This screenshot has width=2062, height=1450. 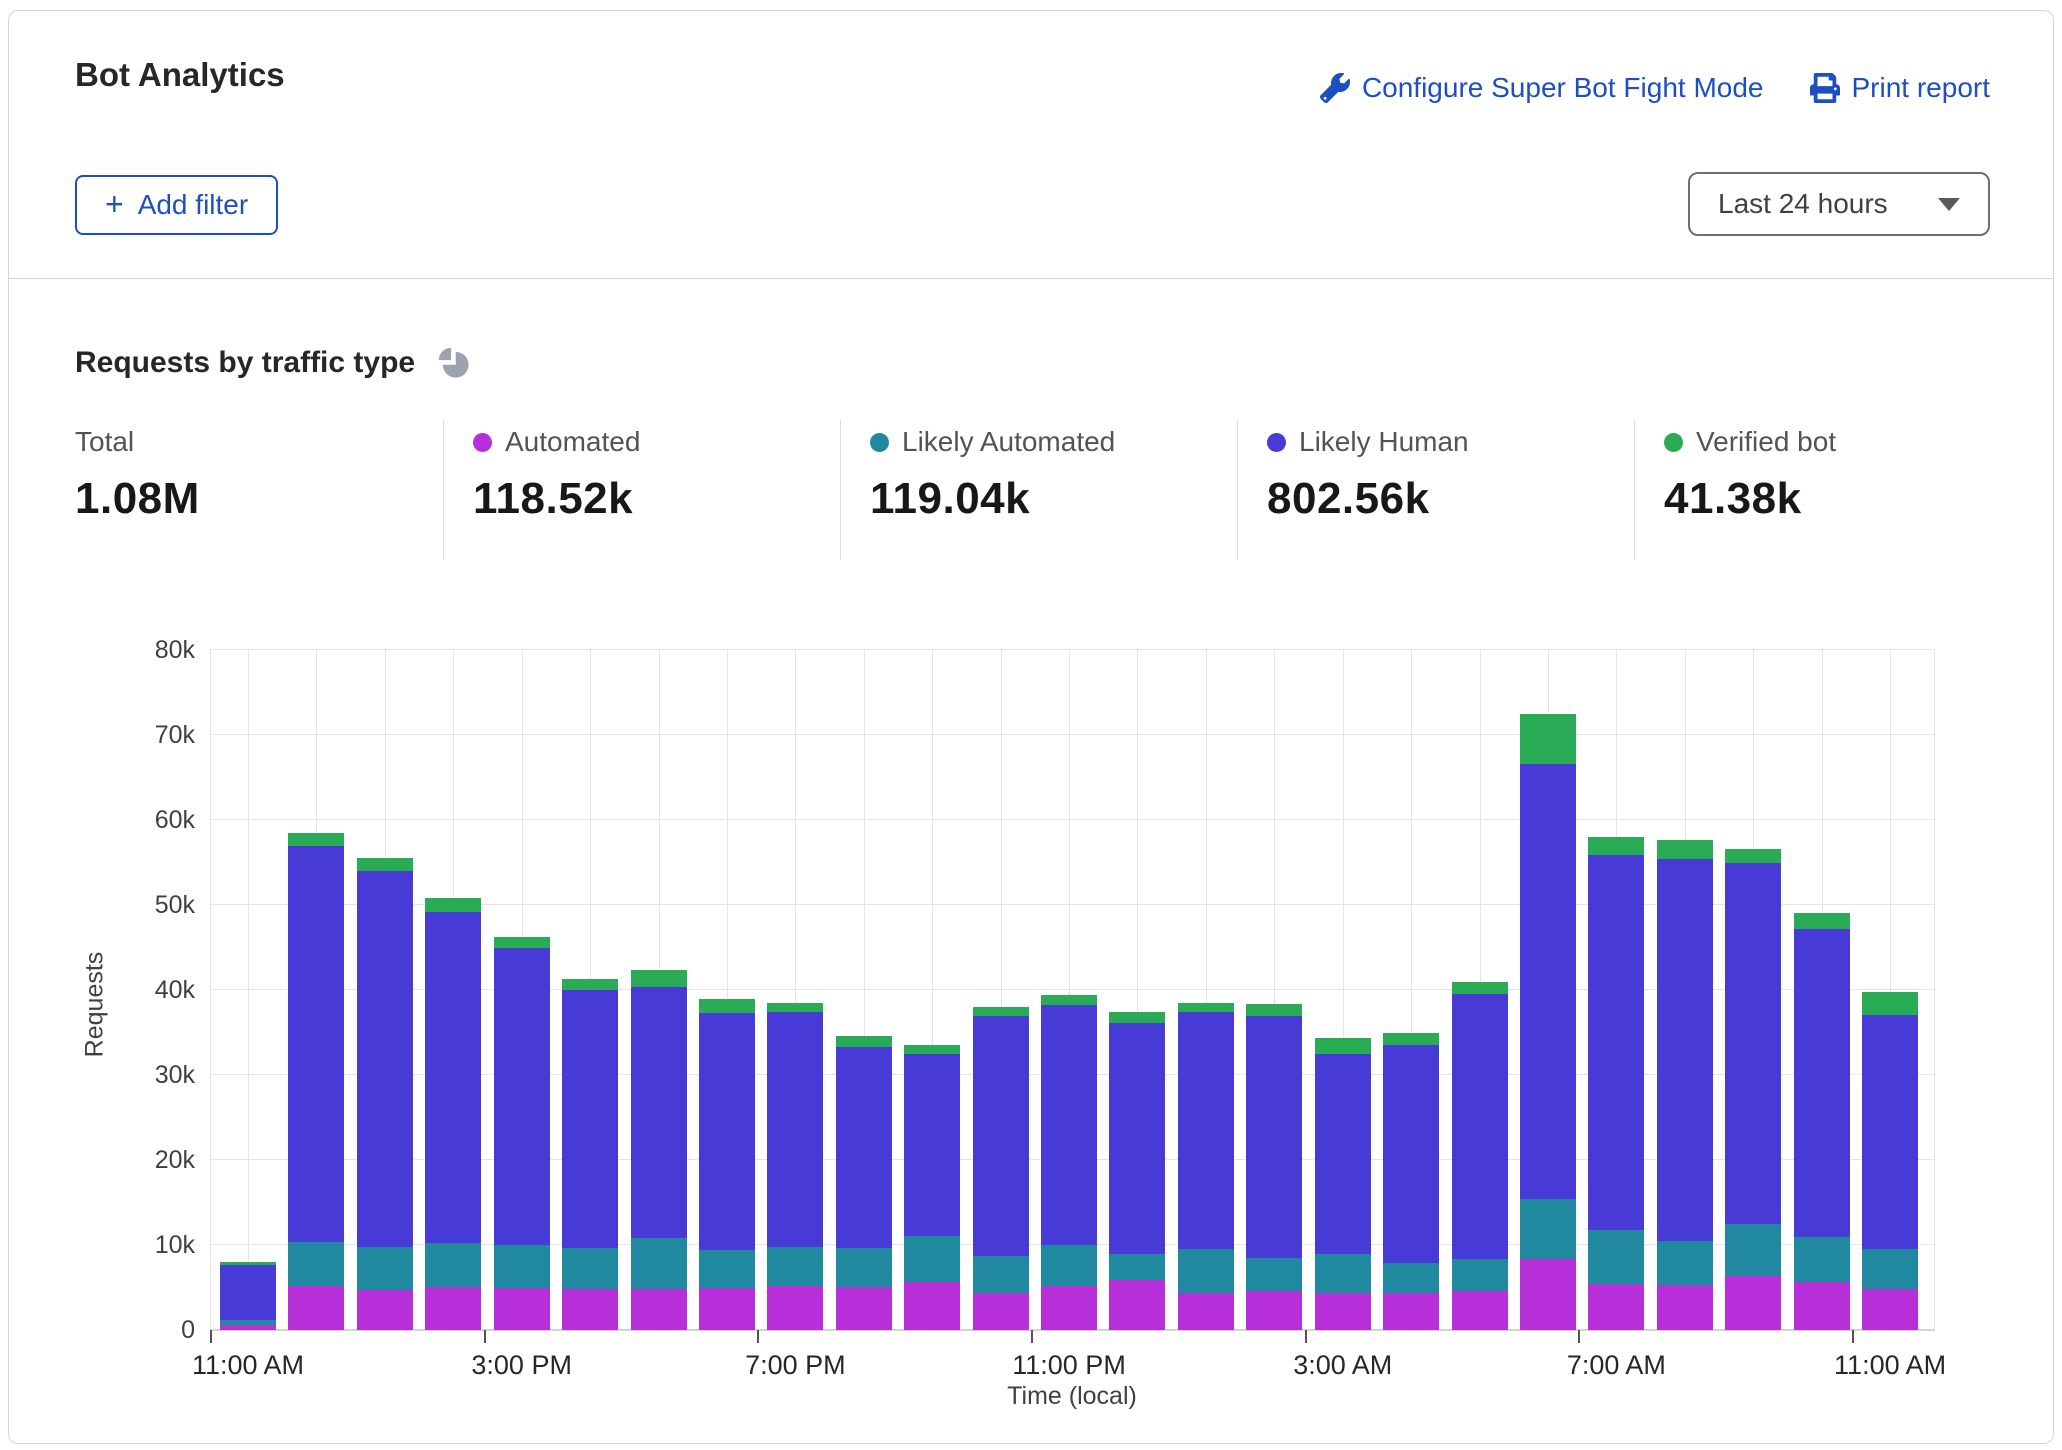 I want to click on verified-bot-dot-icon, so click(x=1673, y=442).